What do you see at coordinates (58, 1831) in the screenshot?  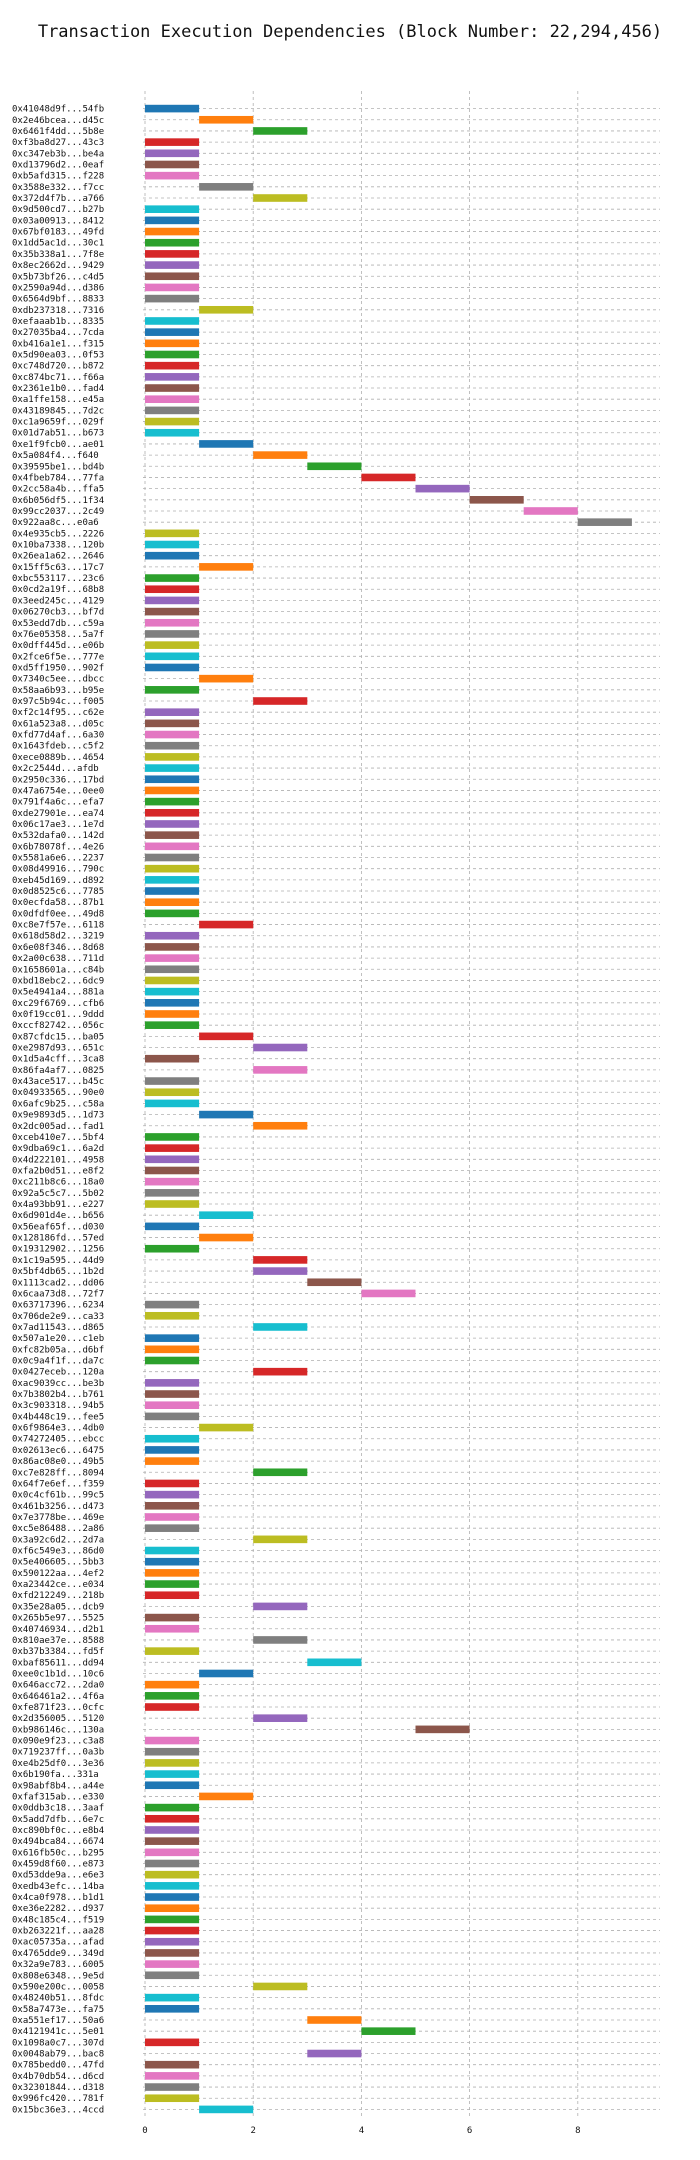 I see `tx-hash-label: 0xc890bf0c...e8b4` at bounding box center [58, 1831].